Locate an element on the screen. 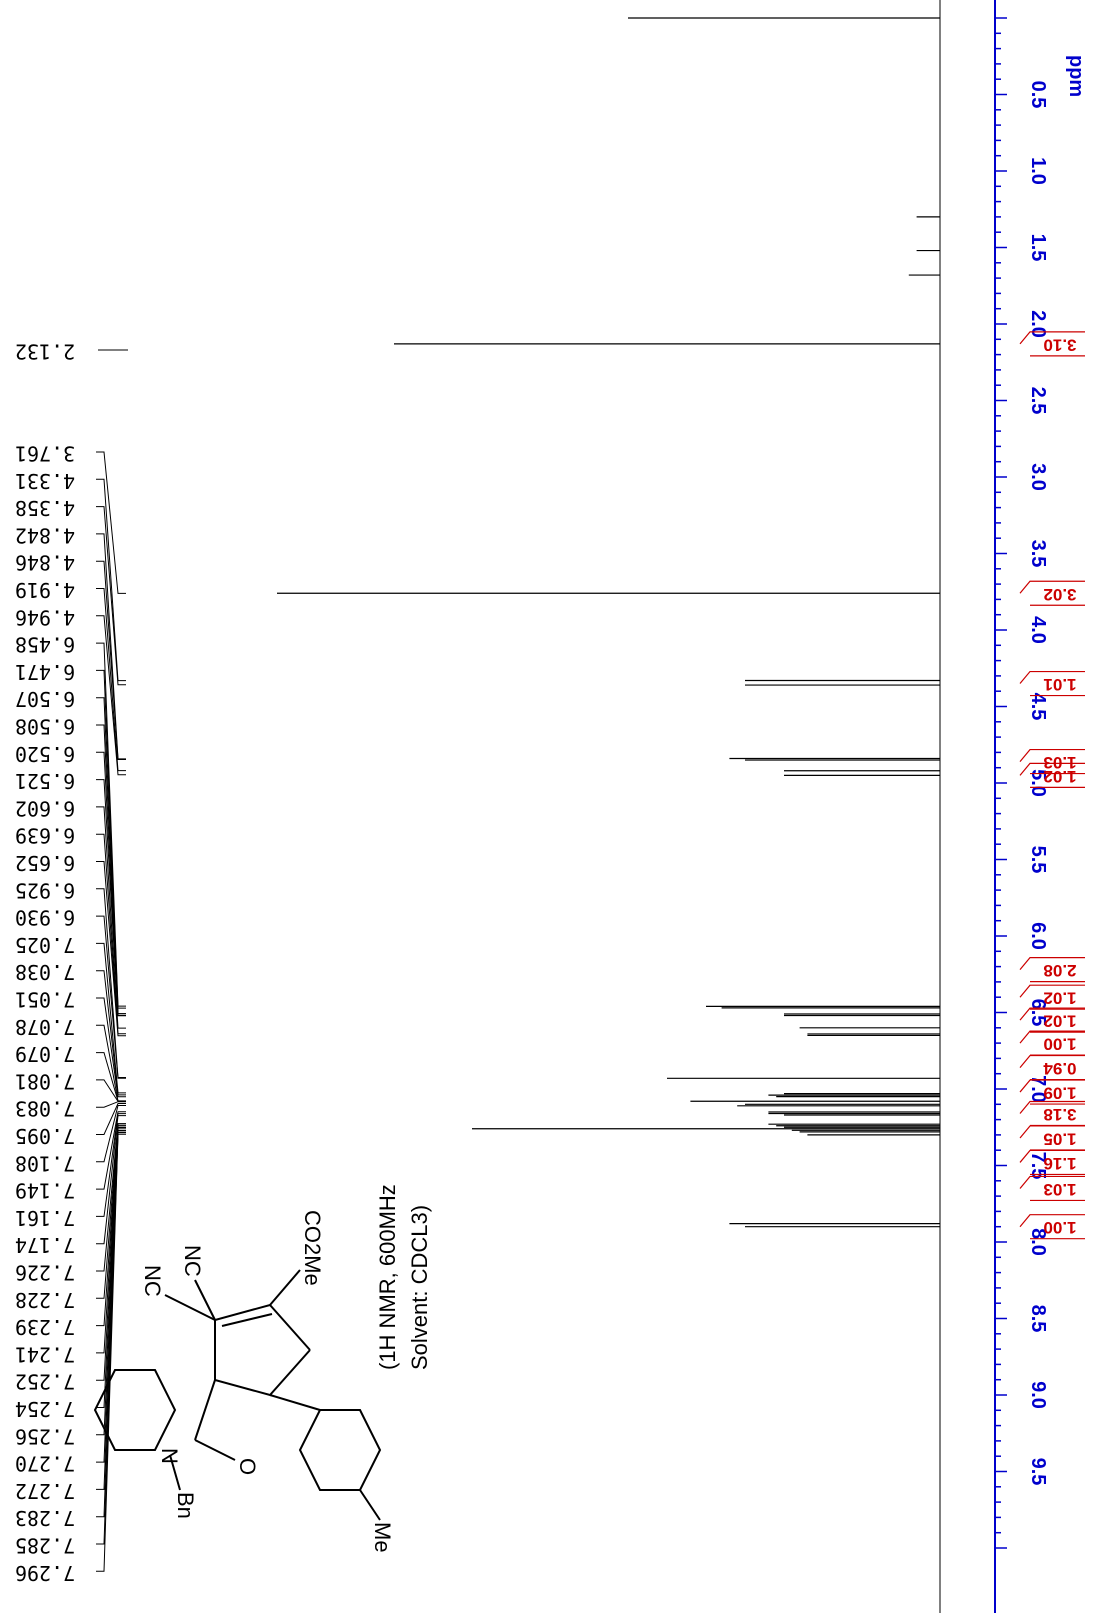  axis-unit-label: ppm is located at coordinates (1076, 76).